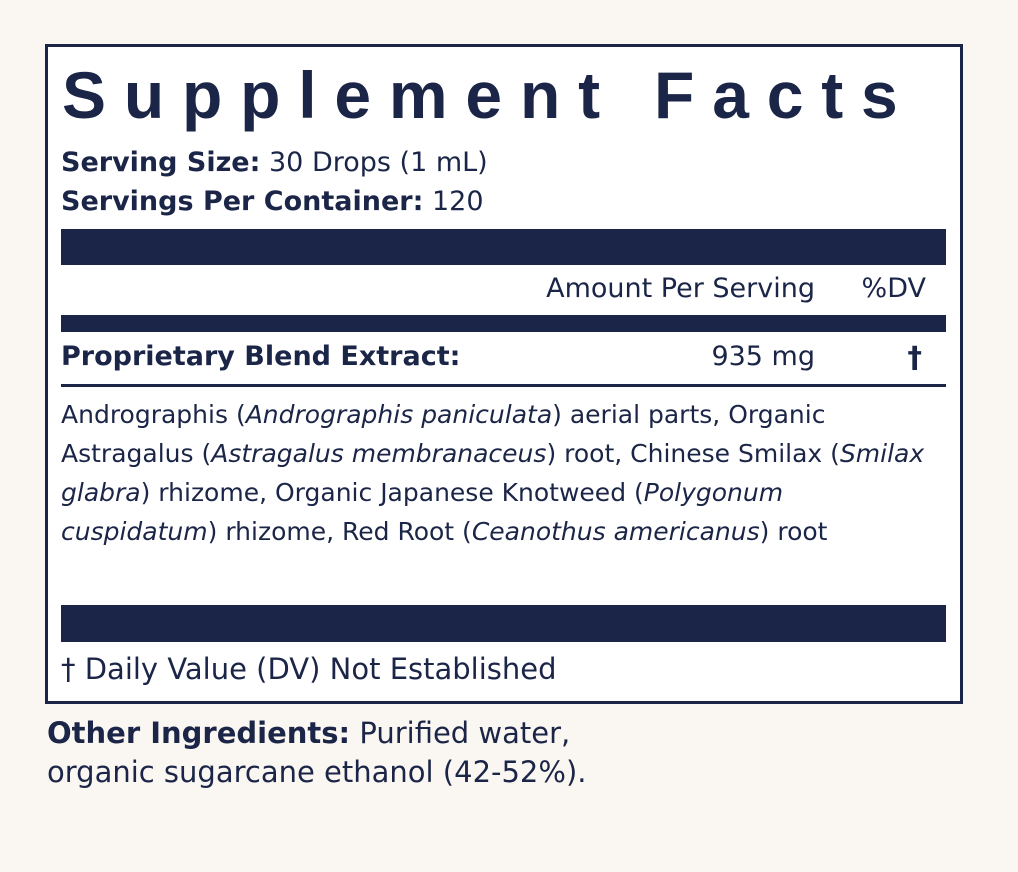  I want to click on latin-name: Smilax glabra, so click(493, 473).